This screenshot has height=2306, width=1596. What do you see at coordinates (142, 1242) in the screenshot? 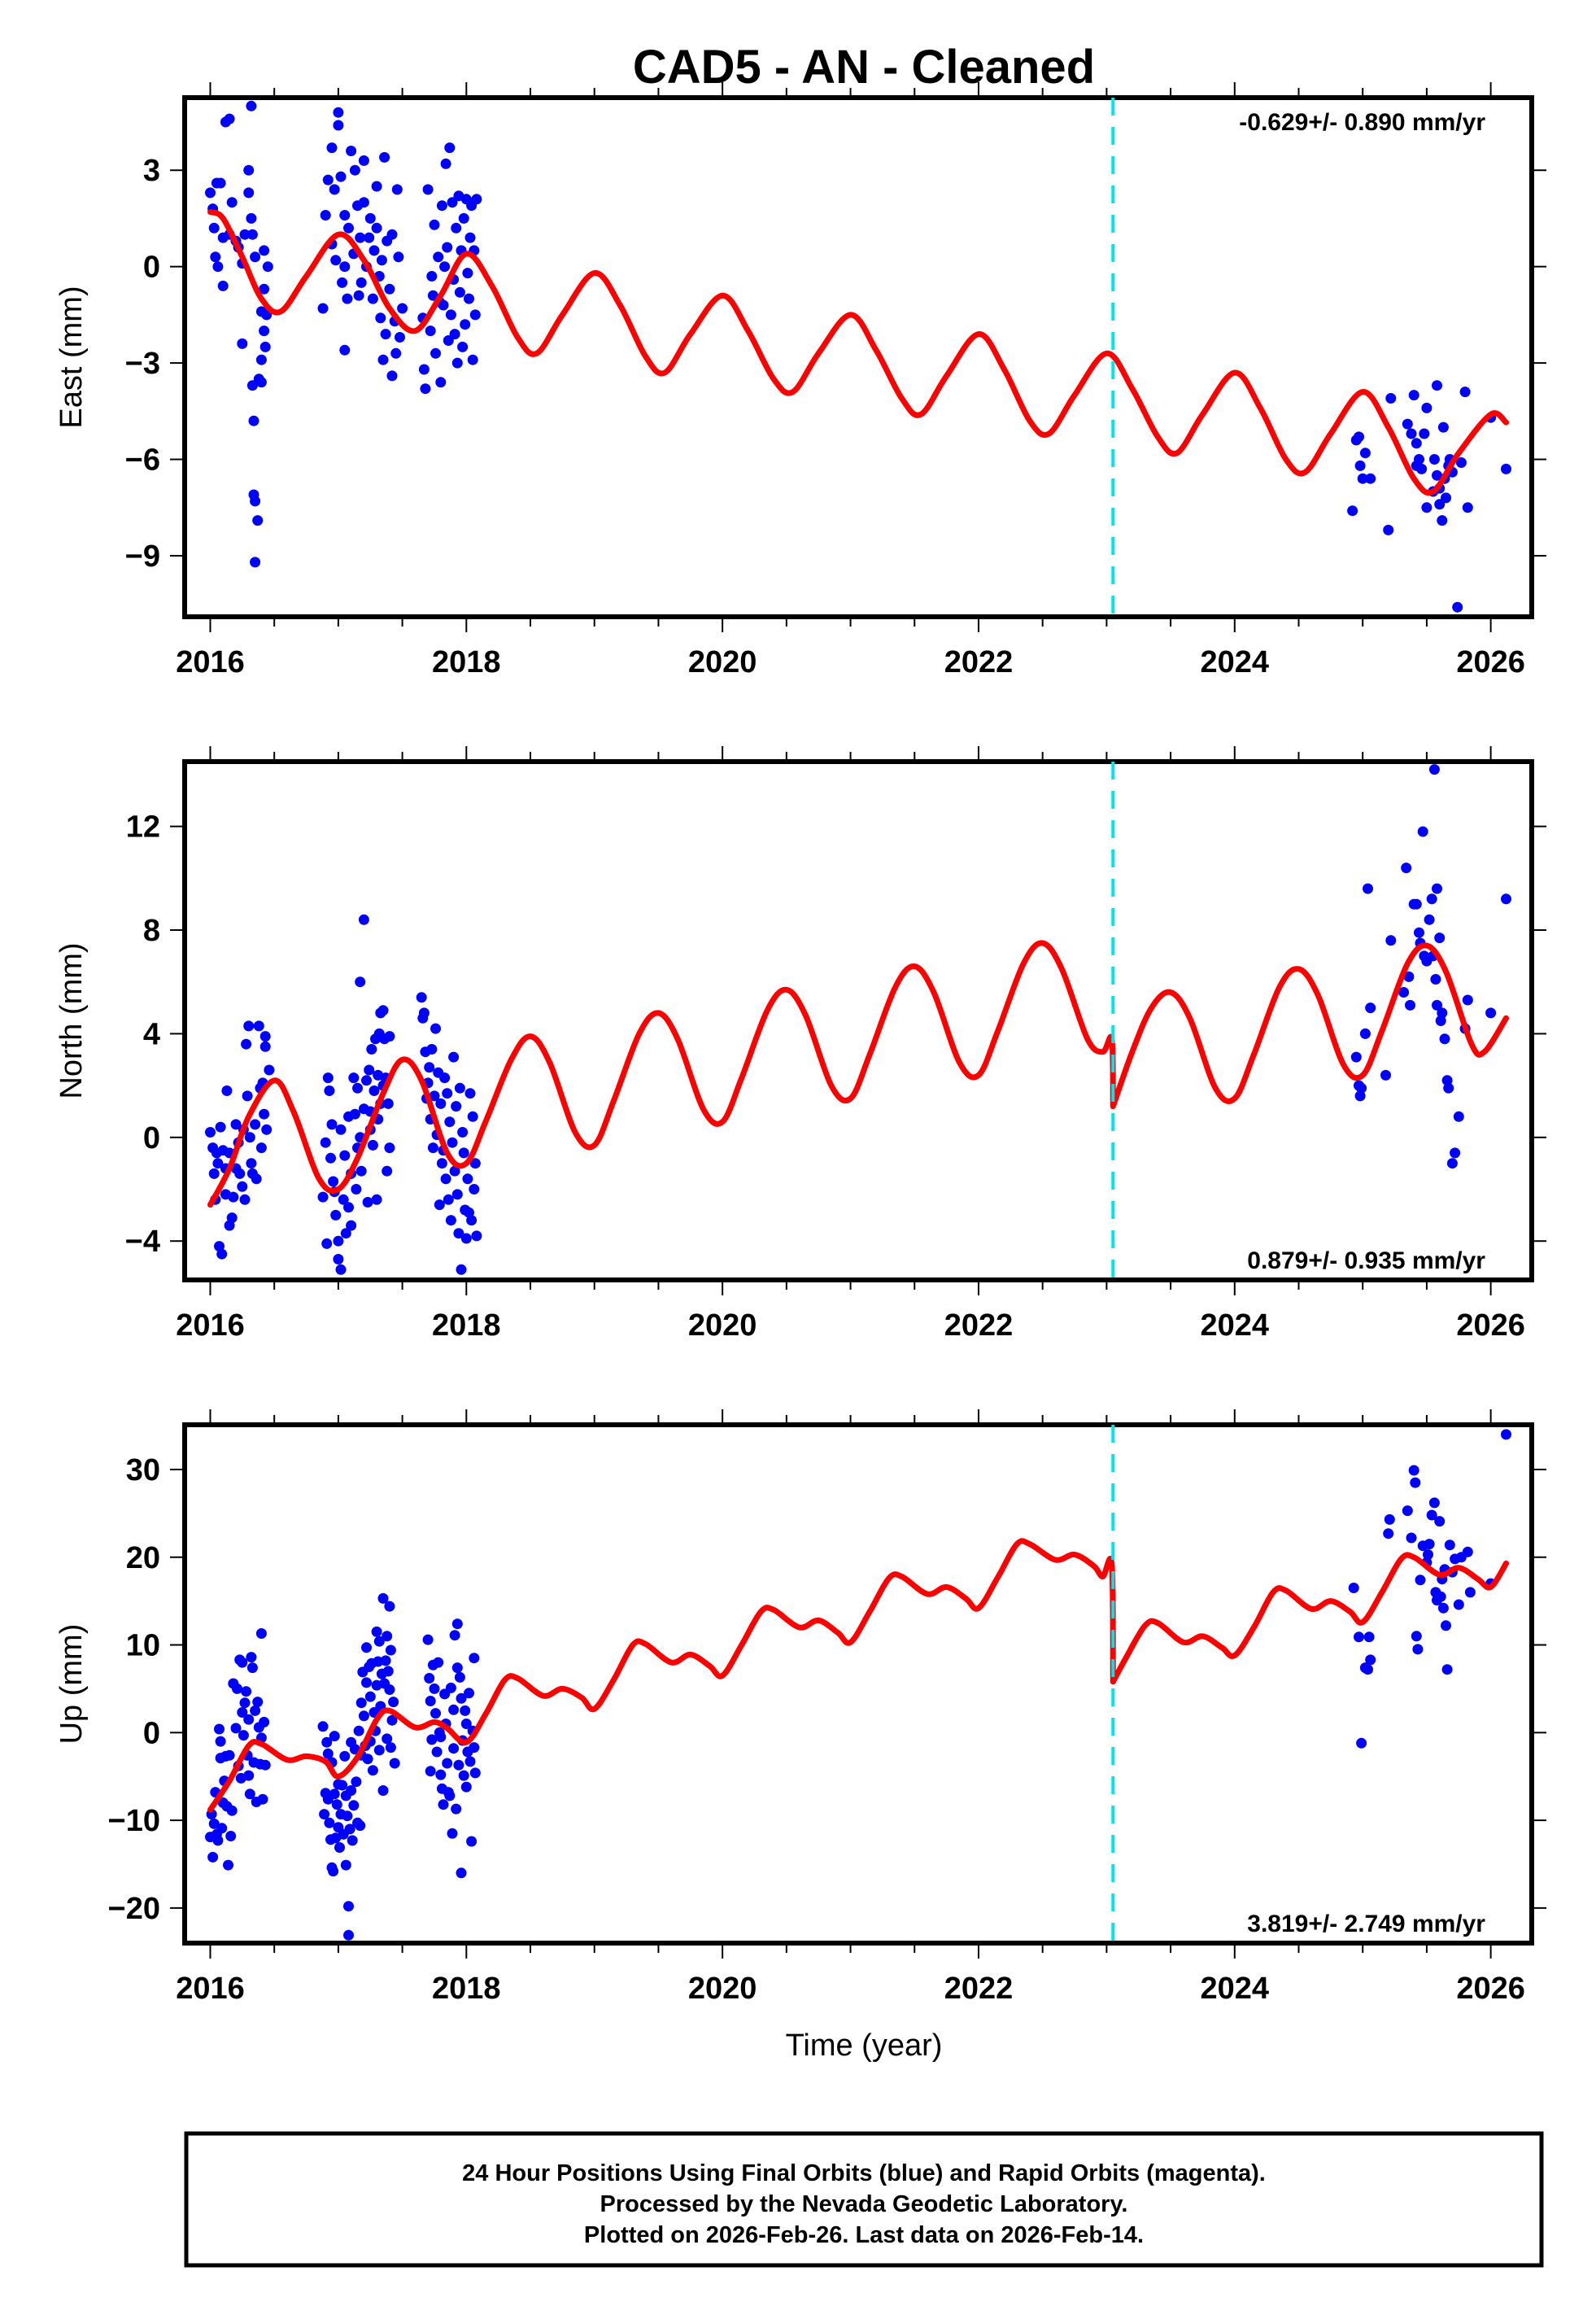
I see `y-tick-label: −4` at bounding box center [142, 1242].